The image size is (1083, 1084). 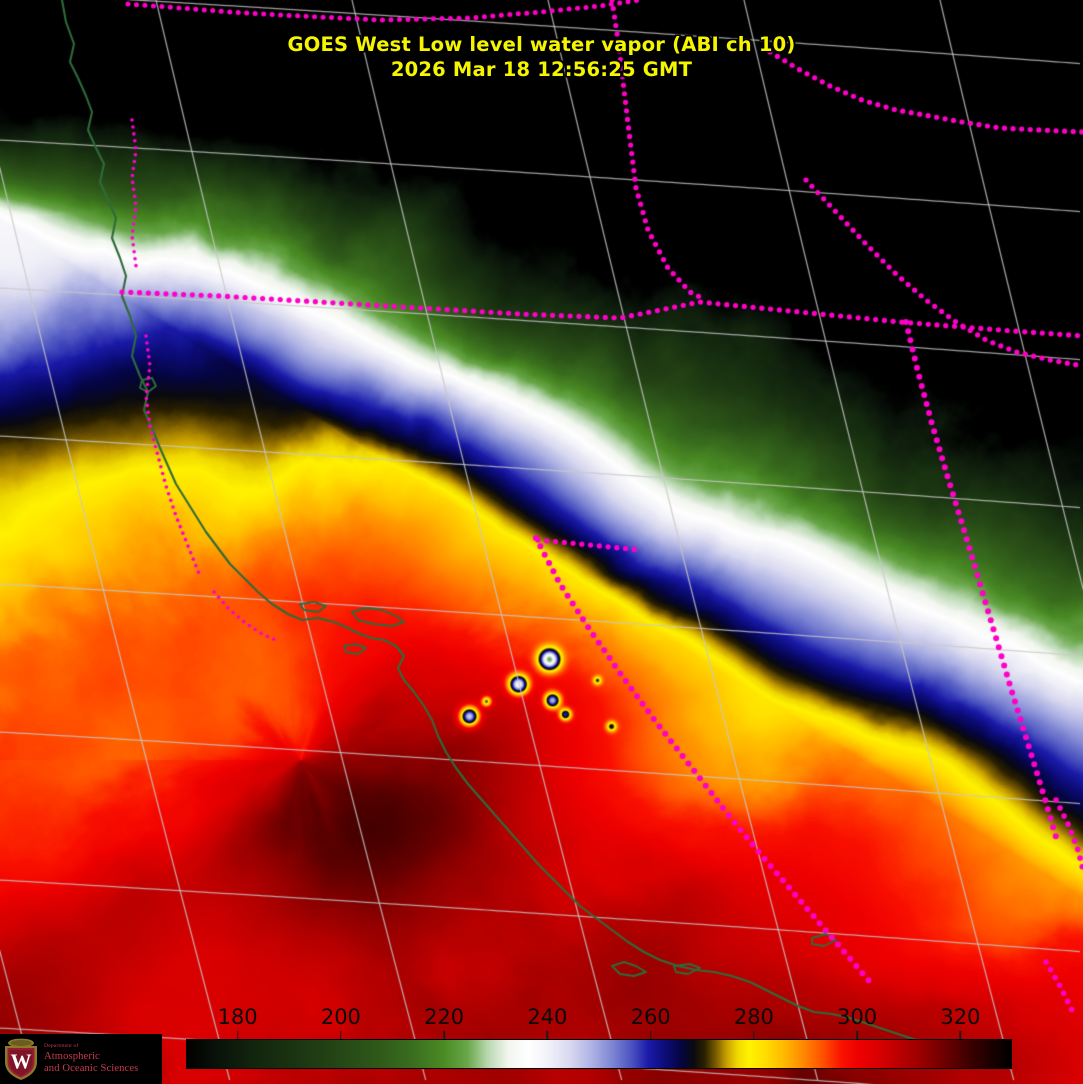 What do you see at coordinates (650, 1017) in the screenshot?
I see `colorbar-label-260: 260` at bounding box center [650, 1017].